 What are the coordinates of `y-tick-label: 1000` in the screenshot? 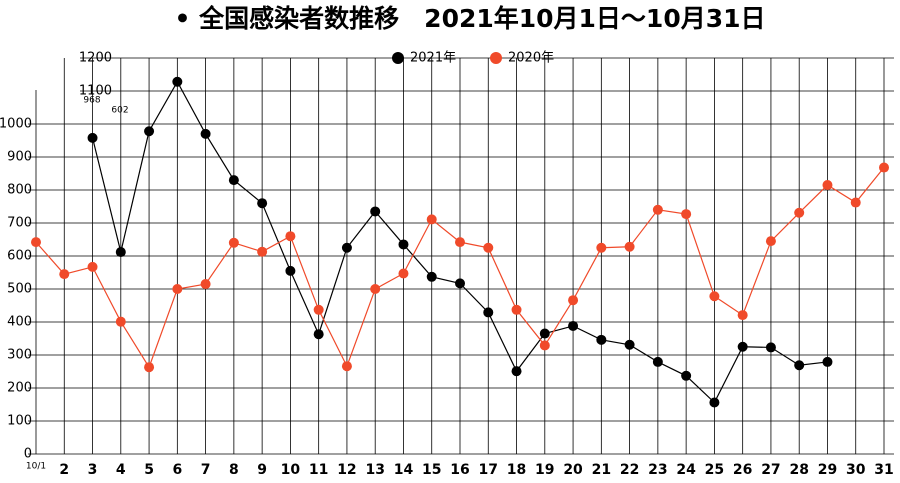 It's located at (16, 124).